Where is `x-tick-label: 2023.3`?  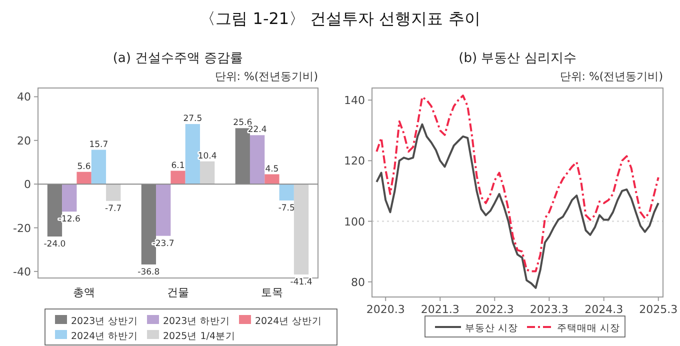 x-tick-label: 2023.3 is located at coordinates (549, 309).